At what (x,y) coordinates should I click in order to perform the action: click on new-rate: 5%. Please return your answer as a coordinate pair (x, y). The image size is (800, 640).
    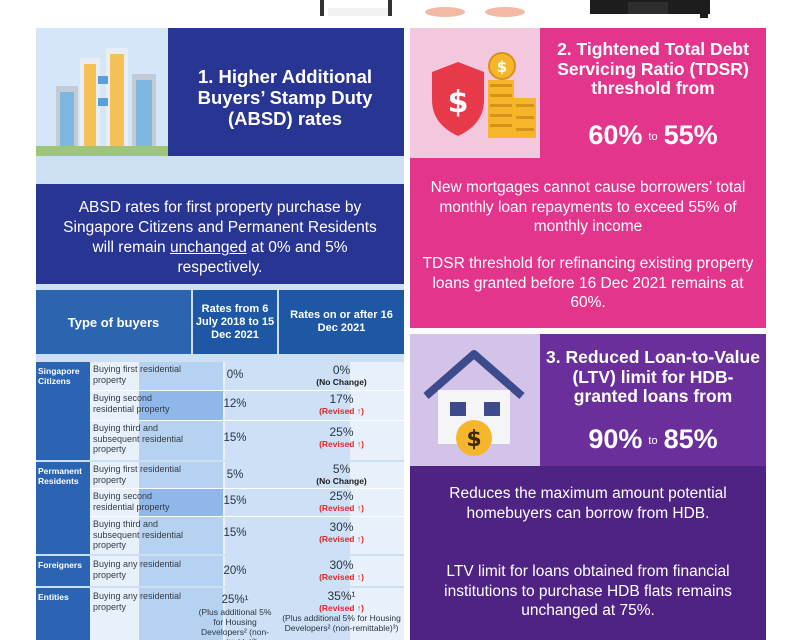
    Looking at the image, I should click on (341, 469).